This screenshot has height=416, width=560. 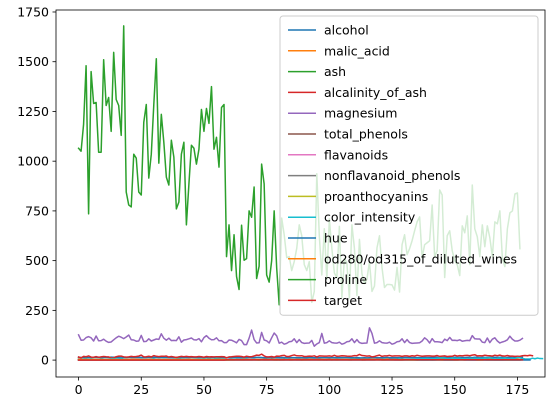 What do you see at coordinates (455, 389) in the screenshot?
I see `x-tick-label: 150` at bounding box center [455, 389].